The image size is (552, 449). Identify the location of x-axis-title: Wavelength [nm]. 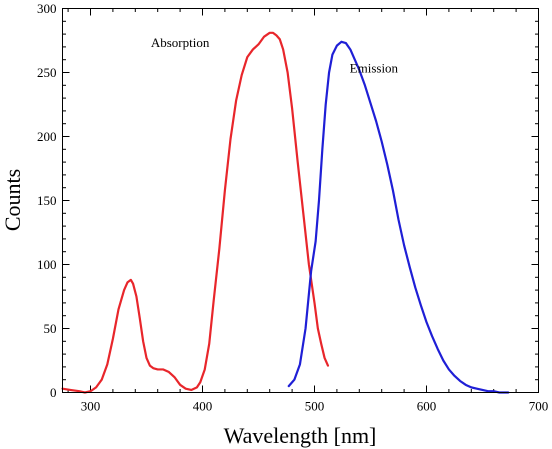
(300, 435).